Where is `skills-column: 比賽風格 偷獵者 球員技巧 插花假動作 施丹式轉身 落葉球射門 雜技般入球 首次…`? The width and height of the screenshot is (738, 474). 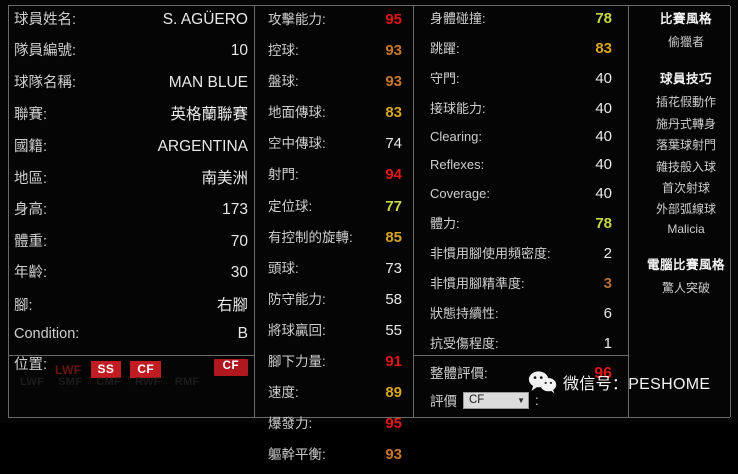 skills-column: 比賽風格 偷獵者 球員技巧 插花假動作 施丹式轉身 落葉球射門 雜技般入球 首次… is located at coordinates (686, 154).